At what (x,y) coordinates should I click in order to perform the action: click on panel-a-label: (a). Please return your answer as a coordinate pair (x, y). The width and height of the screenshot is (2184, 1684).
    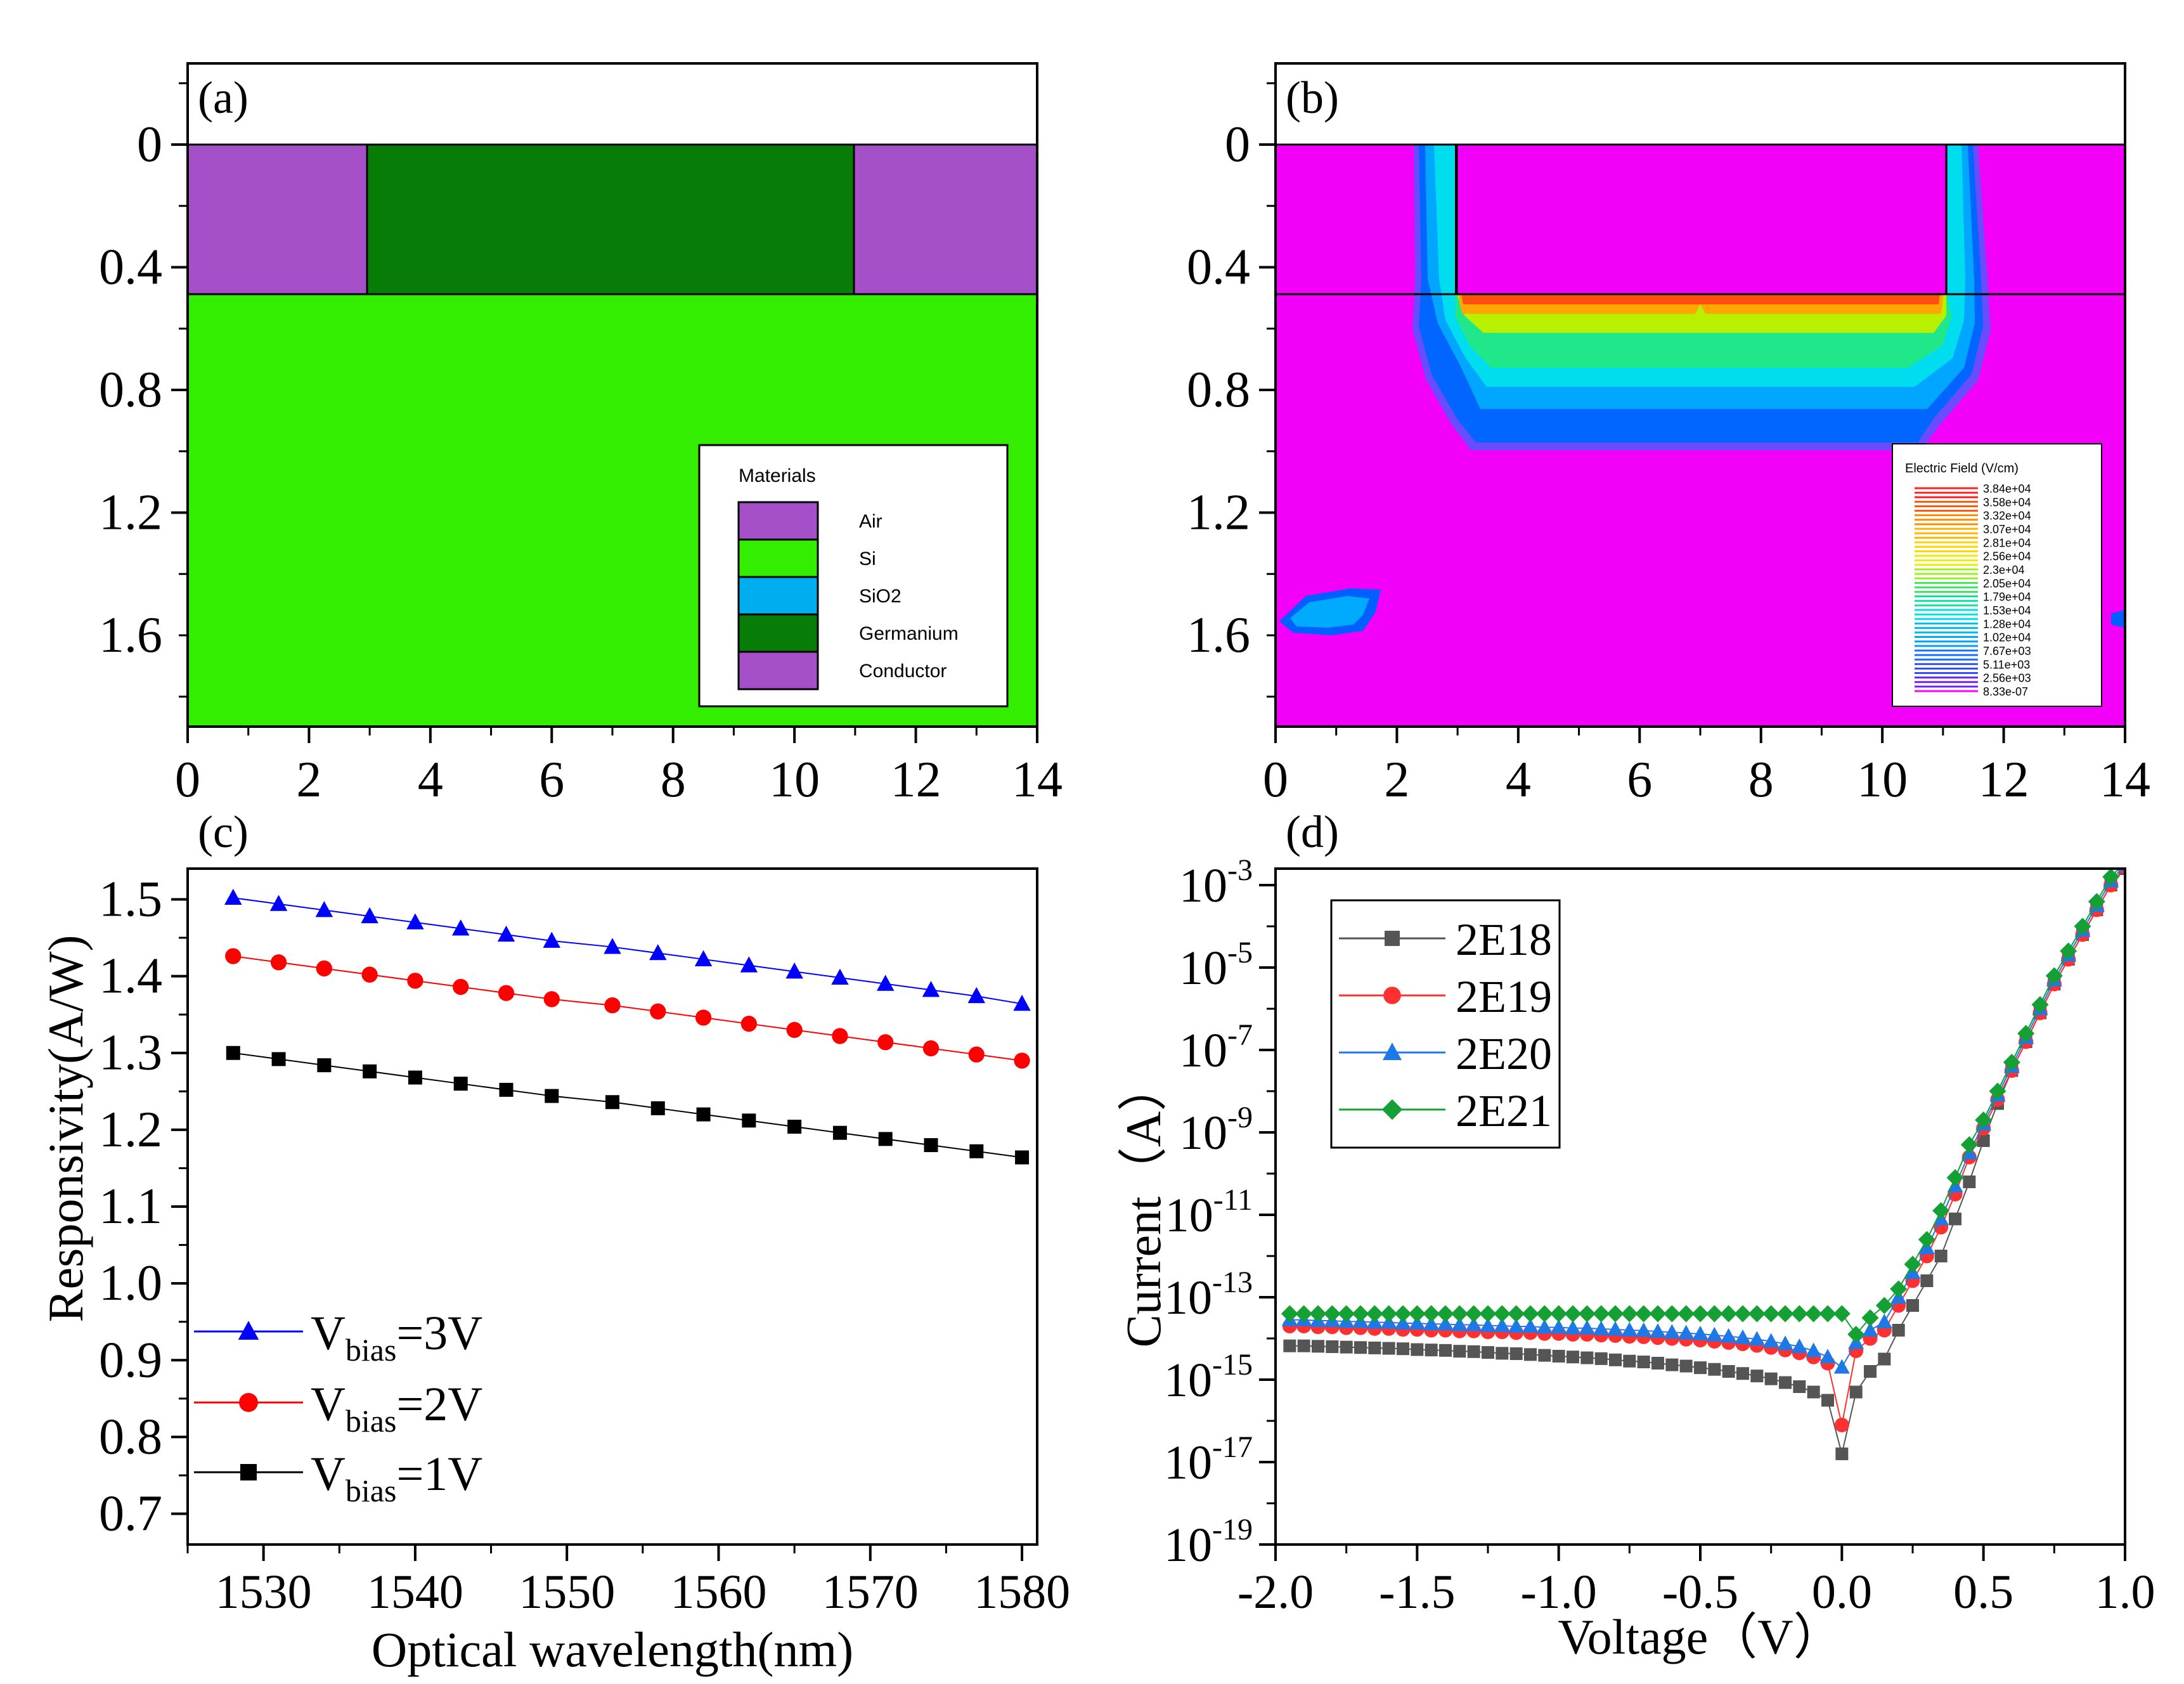
    Looking at the image, I should click on (223, 97).